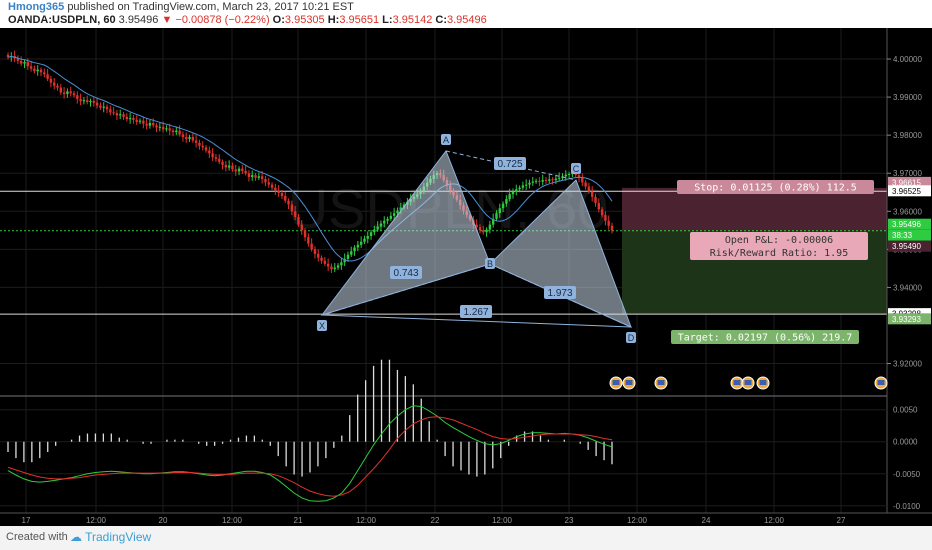 The width and height of the screenshot is (932, 550). I want to click on symbol-label: OANDA:USDPLN, 60, so click(62, 20).